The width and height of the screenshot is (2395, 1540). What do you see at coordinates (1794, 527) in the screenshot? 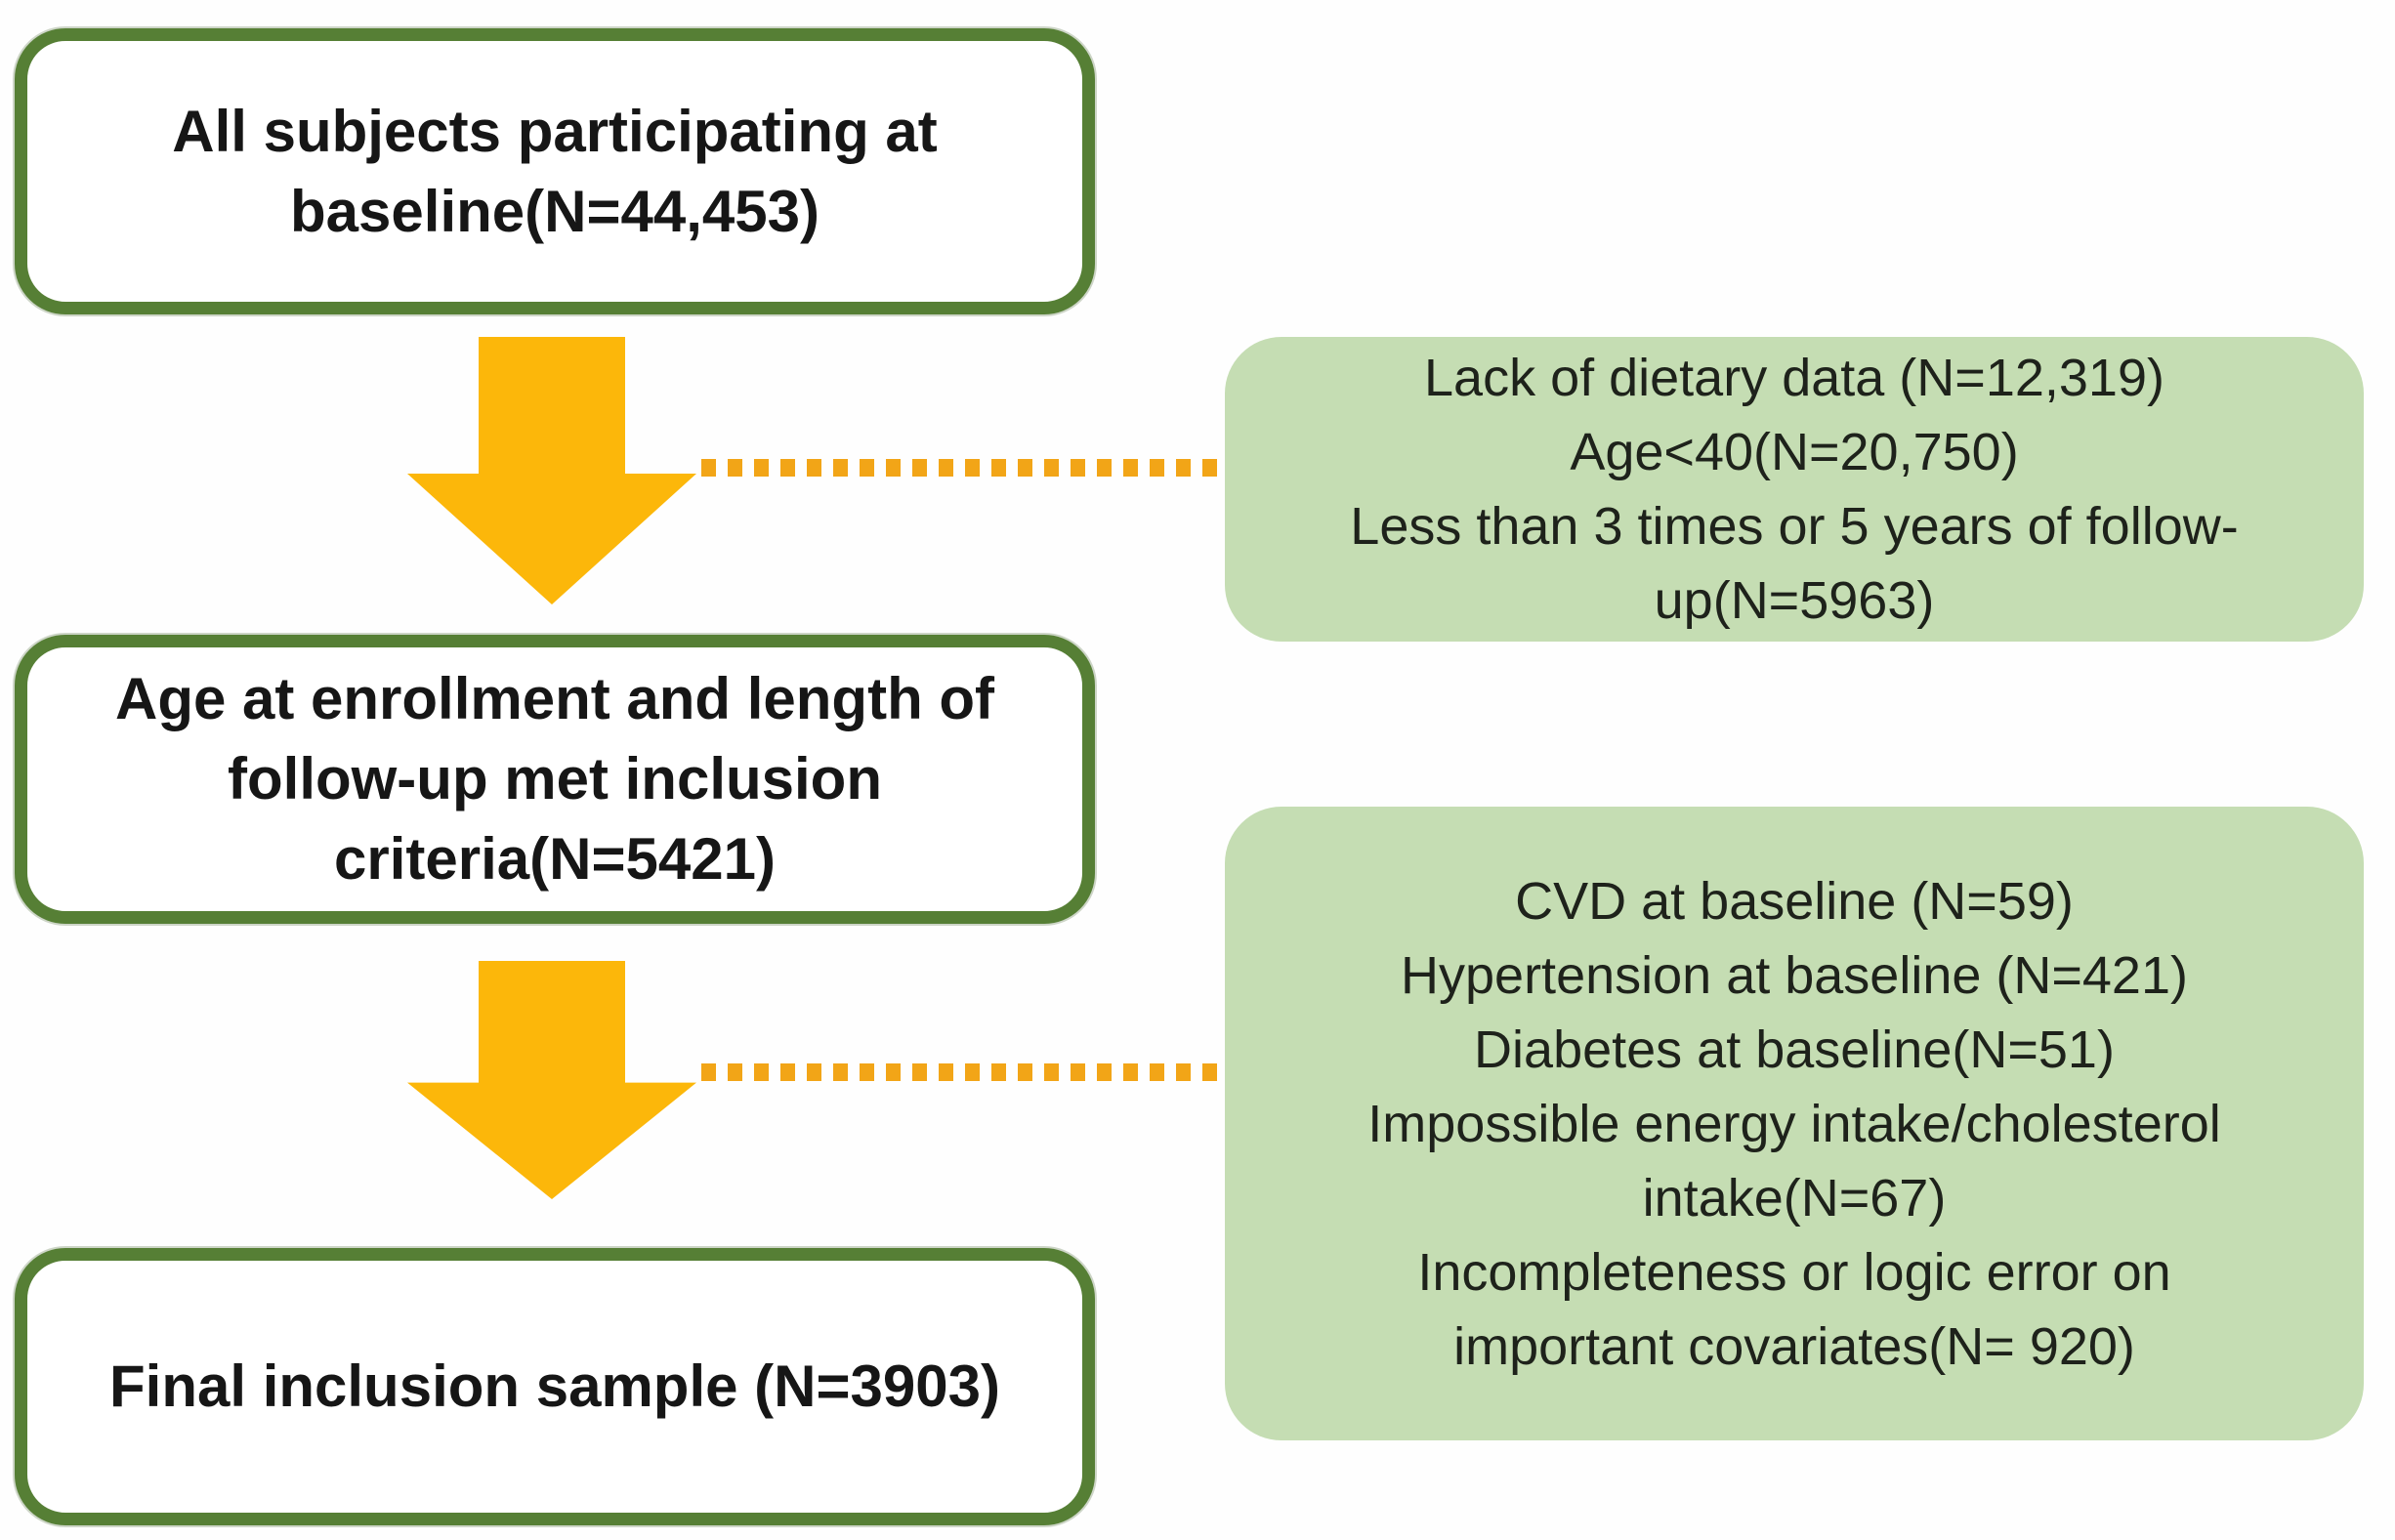
I see `text-line: Less than 3 times or 5 years of follow-` at bounding box center [1794, 527].